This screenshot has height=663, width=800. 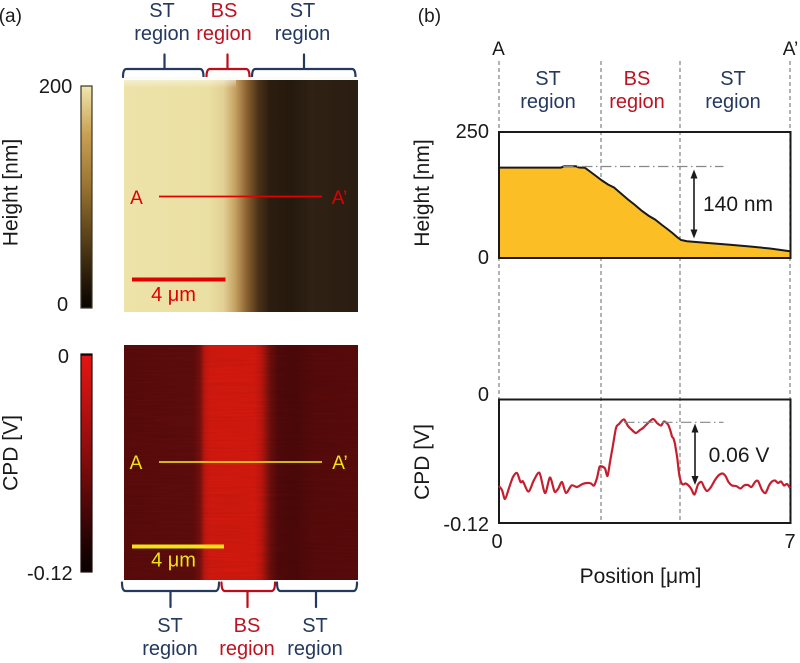 What do you see at coordinates (55, 87) in the screenshot?
I see `svg-text: 200` at bounding box center [55, 87].